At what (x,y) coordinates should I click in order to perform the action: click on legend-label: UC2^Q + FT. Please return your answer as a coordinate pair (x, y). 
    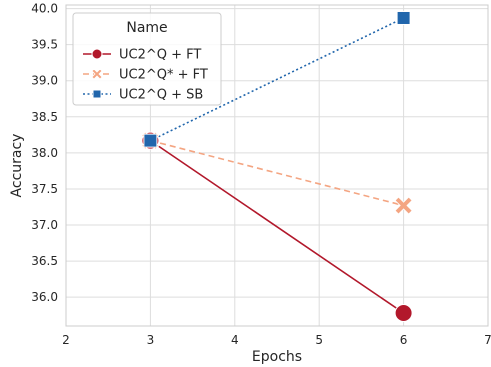
    Looking at the image, I should click on (160, 55).